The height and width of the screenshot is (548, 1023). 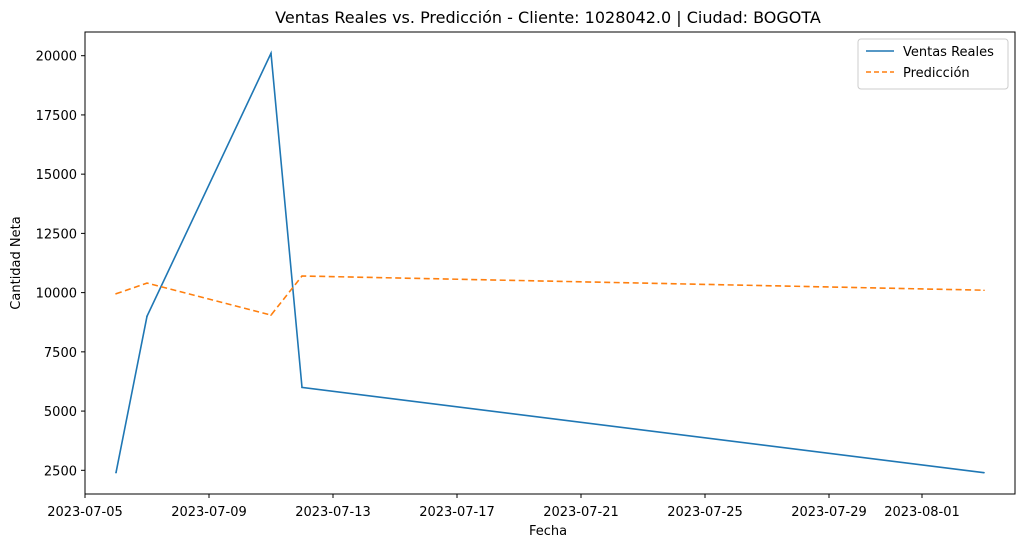 What do you see at coordinates (550, 296) in the screenshot?
I see `series-line-prediccion` at bounding box center [550, 296].